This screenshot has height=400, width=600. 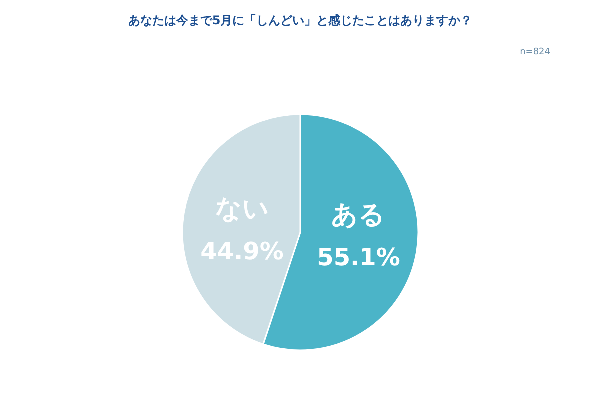 I want to click on data-label: 55.1%, so click(x=358, y=257).